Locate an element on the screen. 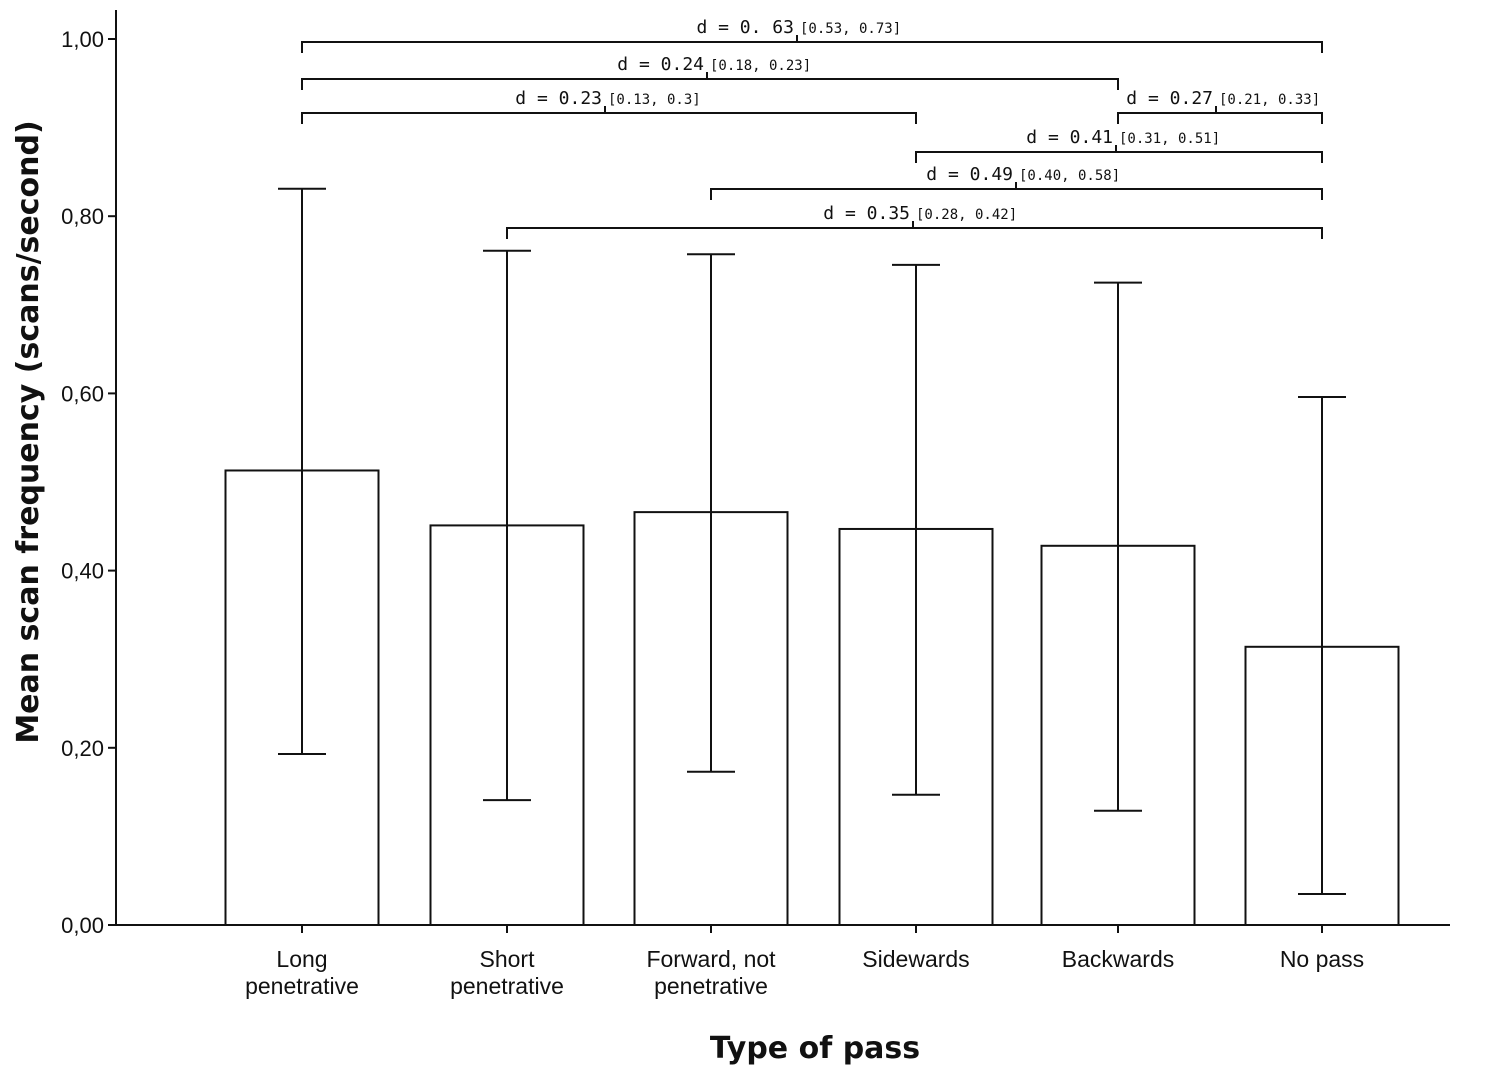  y-axis: 0,00 0,20 0,40 0,60 0,80 1,00 is located at coordinates (89, 474).